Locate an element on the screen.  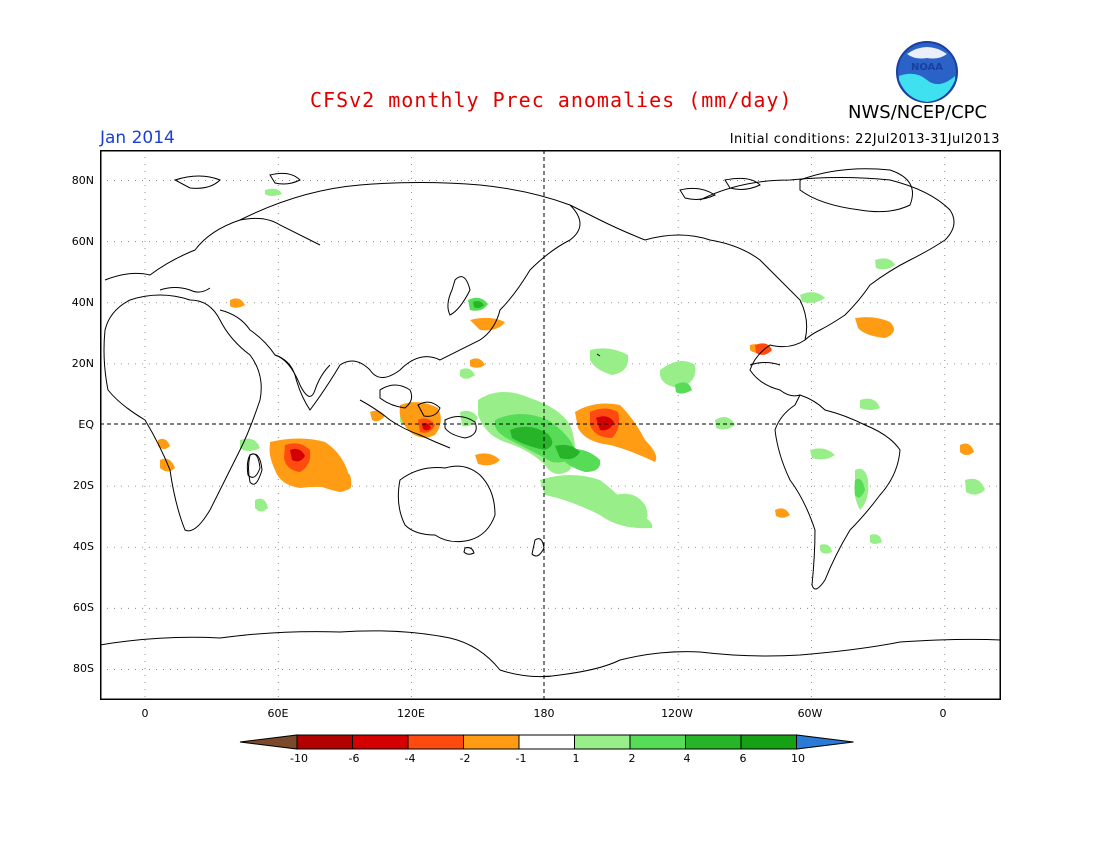
lon-label-180: 180 is located at coordinates (544, 713).